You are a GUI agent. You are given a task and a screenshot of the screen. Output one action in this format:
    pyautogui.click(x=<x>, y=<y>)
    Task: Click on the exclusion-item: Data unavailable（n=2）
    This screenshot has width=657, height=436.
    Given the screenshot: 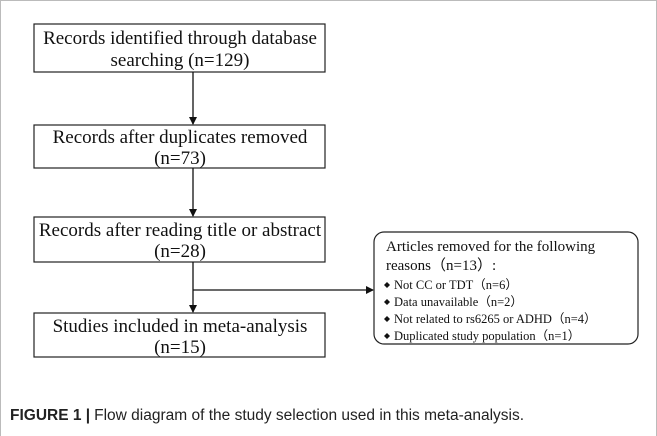 What is the action you would take?
    pyautogui.click(x=458, y=302)
    